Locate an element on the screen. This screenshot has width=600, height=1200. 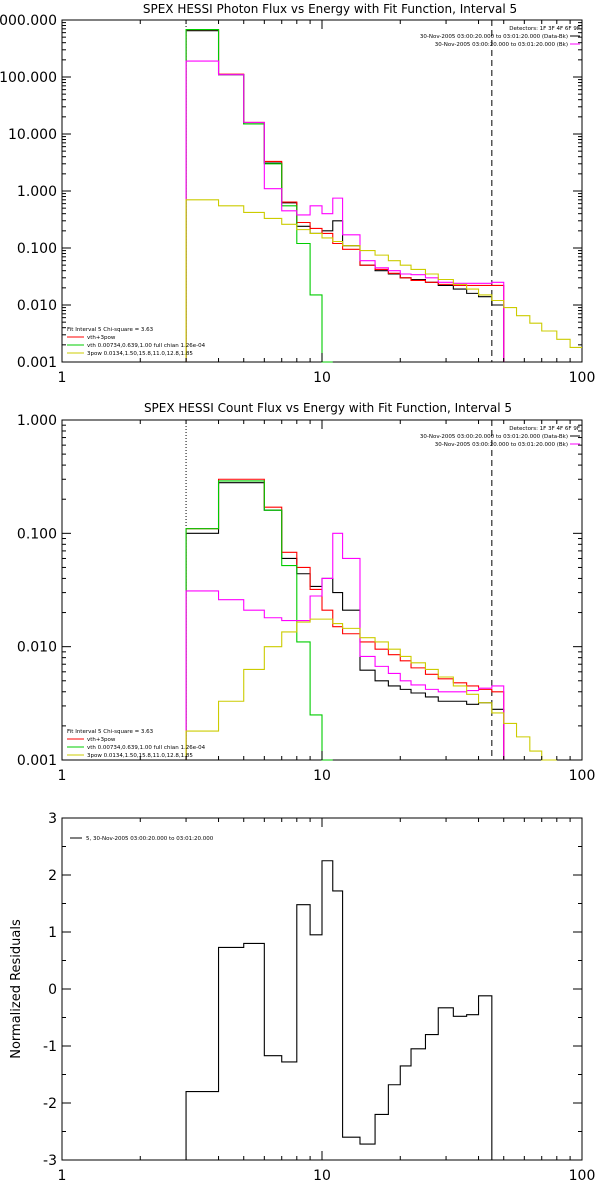
count-flux-legend-3pow: 3pow 0.0134,1.50,15.8,11.0,12.8,1.85 is located at coordinates (140, 756).